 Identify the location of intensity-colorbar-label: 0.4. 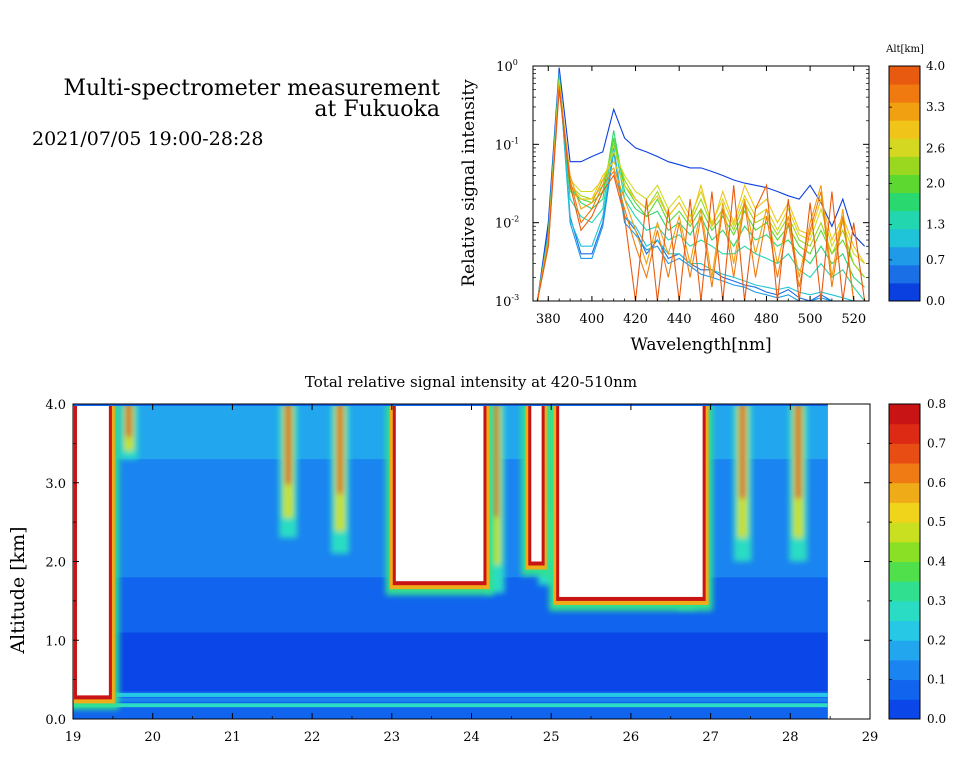
(936, 562).